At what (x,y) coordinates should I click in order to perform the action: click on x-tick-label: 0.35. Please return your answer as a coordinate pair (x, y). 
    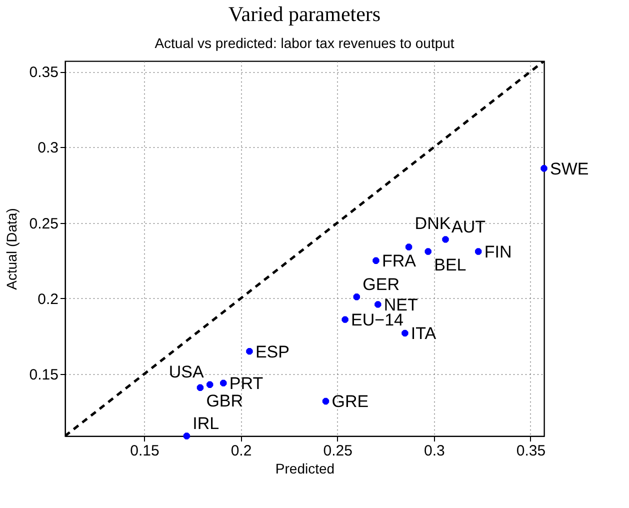
    Looking at the image, I should click on (531, 451).